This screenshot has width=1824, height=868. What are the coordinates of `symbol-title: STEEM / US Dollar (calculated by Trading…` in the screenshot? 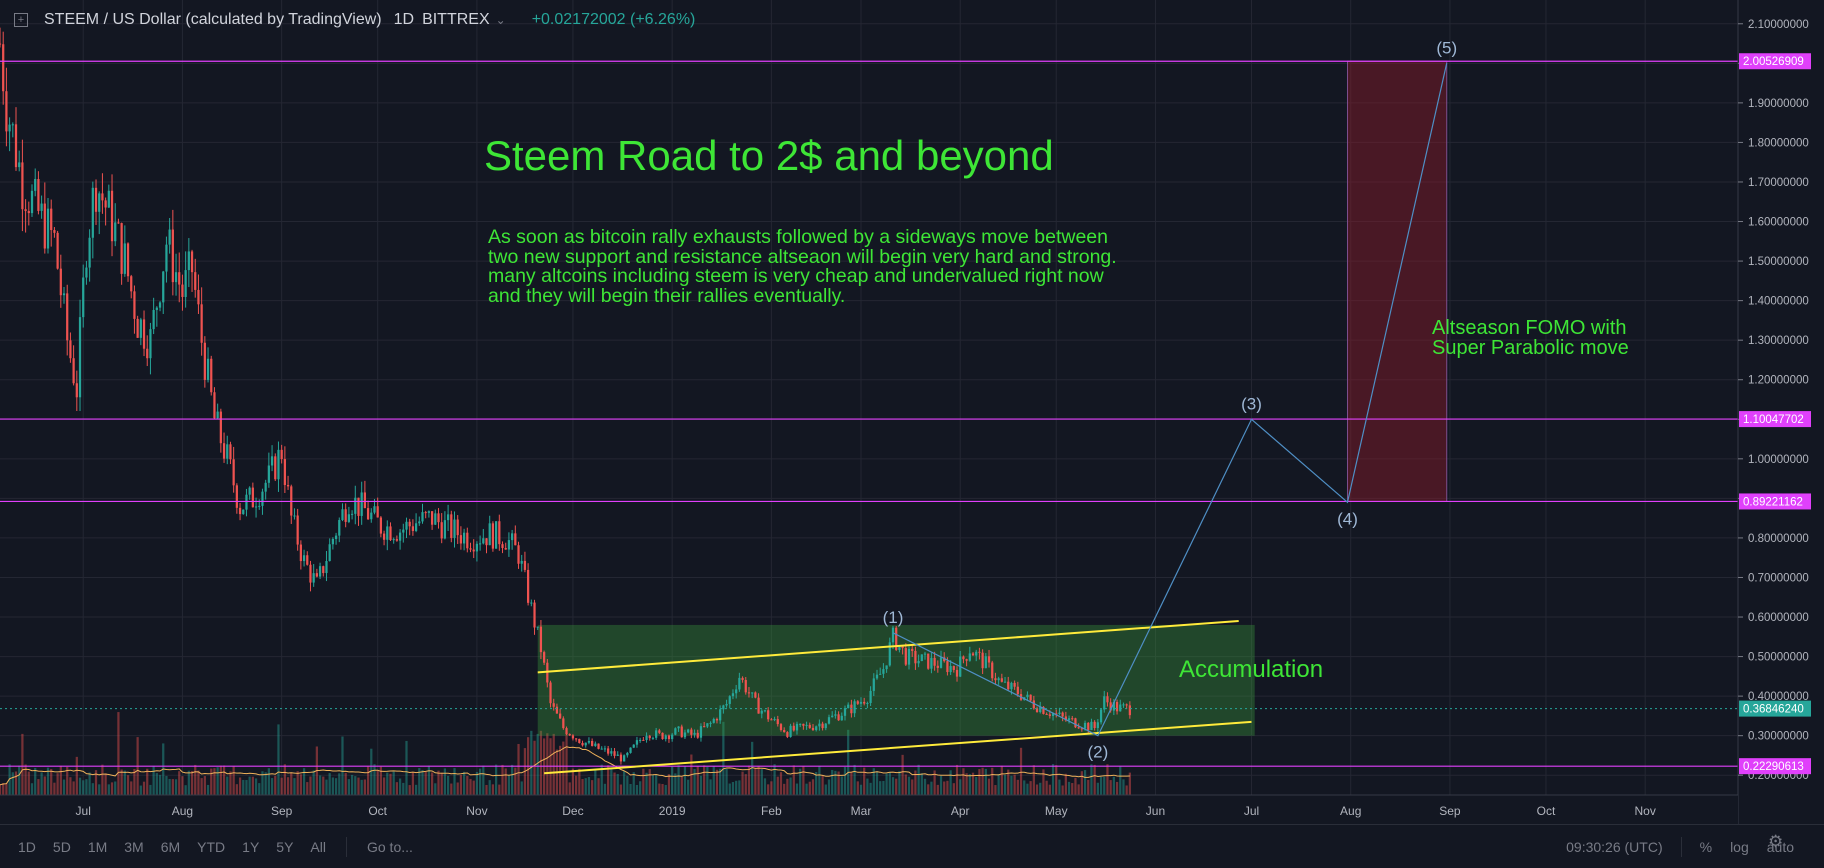 It's located at (213, 19).